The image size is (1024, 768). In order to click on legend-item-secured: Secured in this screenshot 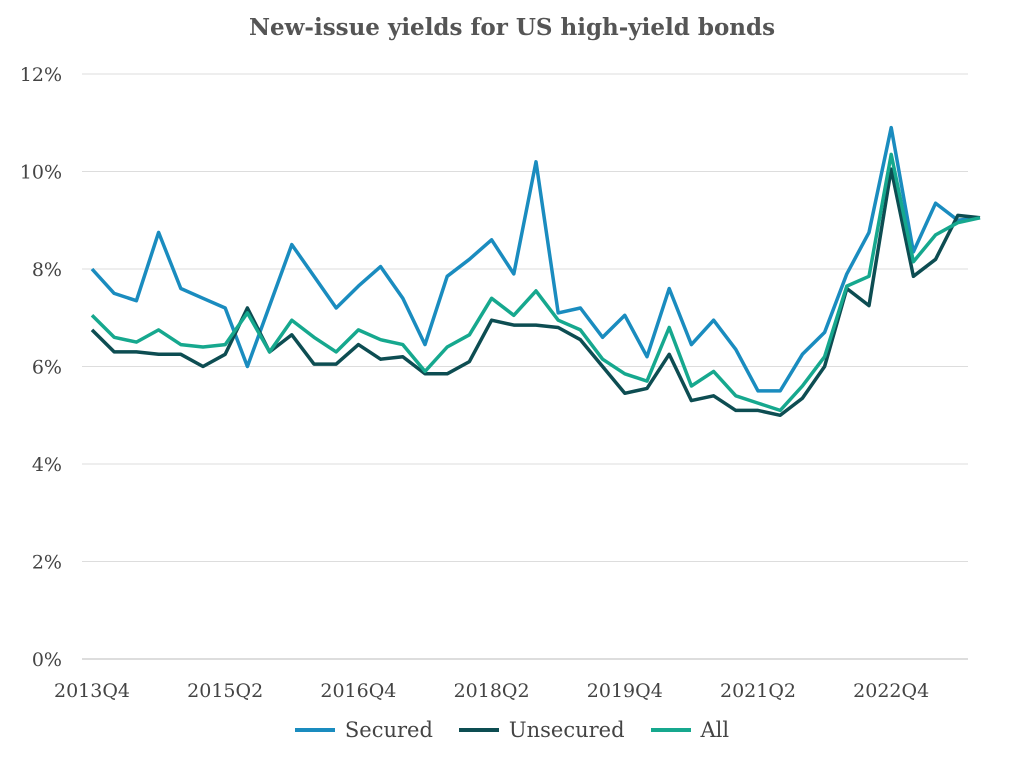, I will do `click(363, 730)`.